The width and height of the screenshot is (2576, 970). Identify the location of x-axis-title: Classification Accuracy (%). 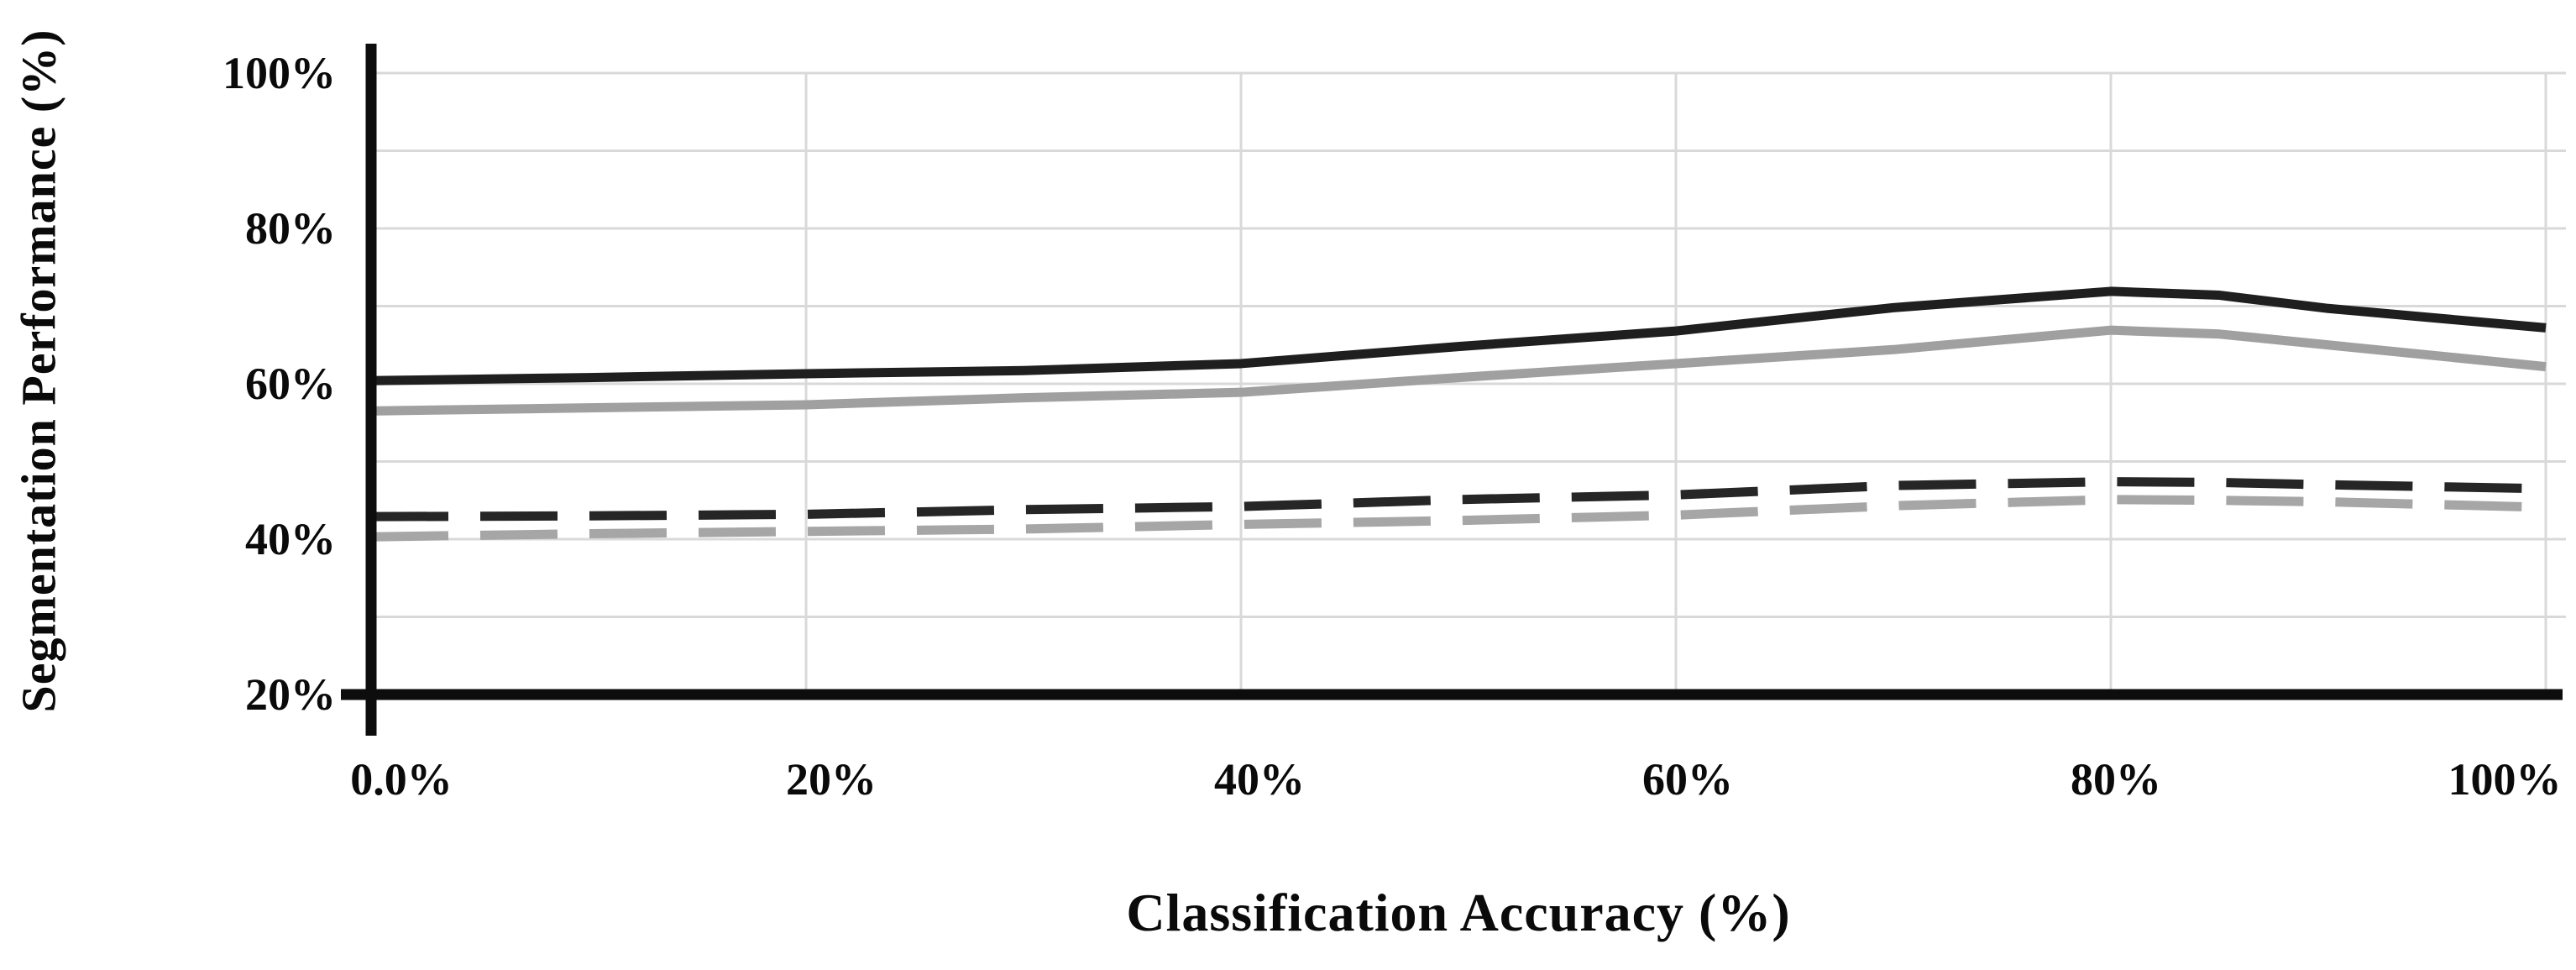
(1458, 912).